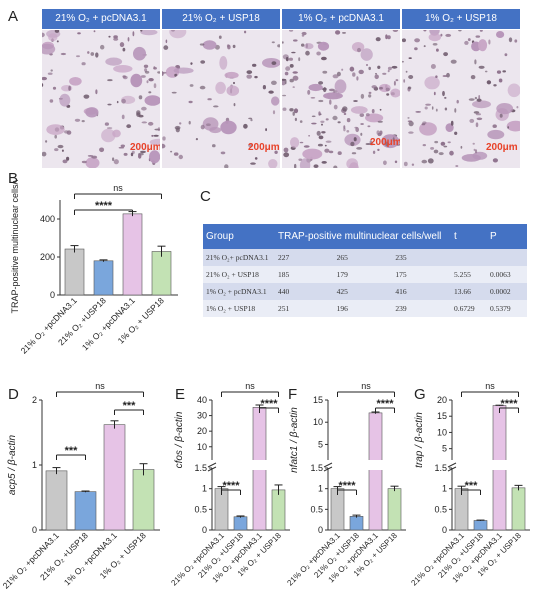 This screenshot has height=605, width=550. What do you see at coordinates (385, 142) in the screenshot?
I see `scale-bar-label: 200μm` at bounding box center [385, 142].